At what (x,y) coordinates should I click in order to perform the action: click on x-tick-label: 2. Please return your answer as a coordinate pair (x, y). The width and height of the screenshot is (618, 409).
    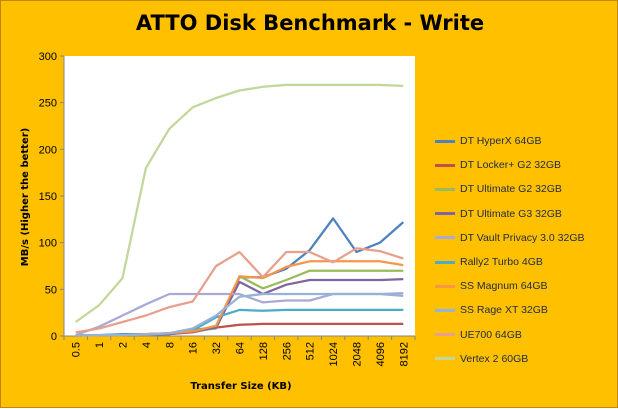
    Looking at the image, I should click on (124, 345).